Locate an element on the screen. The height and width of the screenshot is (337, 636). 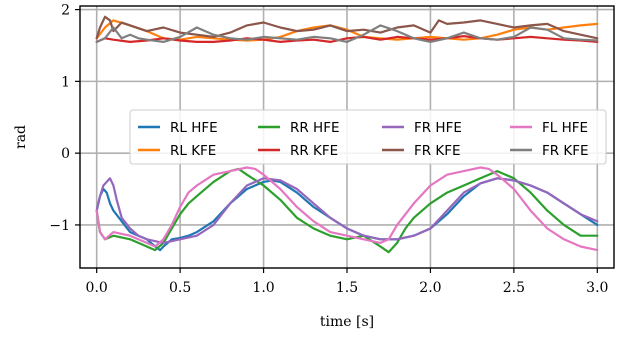
y-tick-label: 1 is located at coordinates (65, 82).